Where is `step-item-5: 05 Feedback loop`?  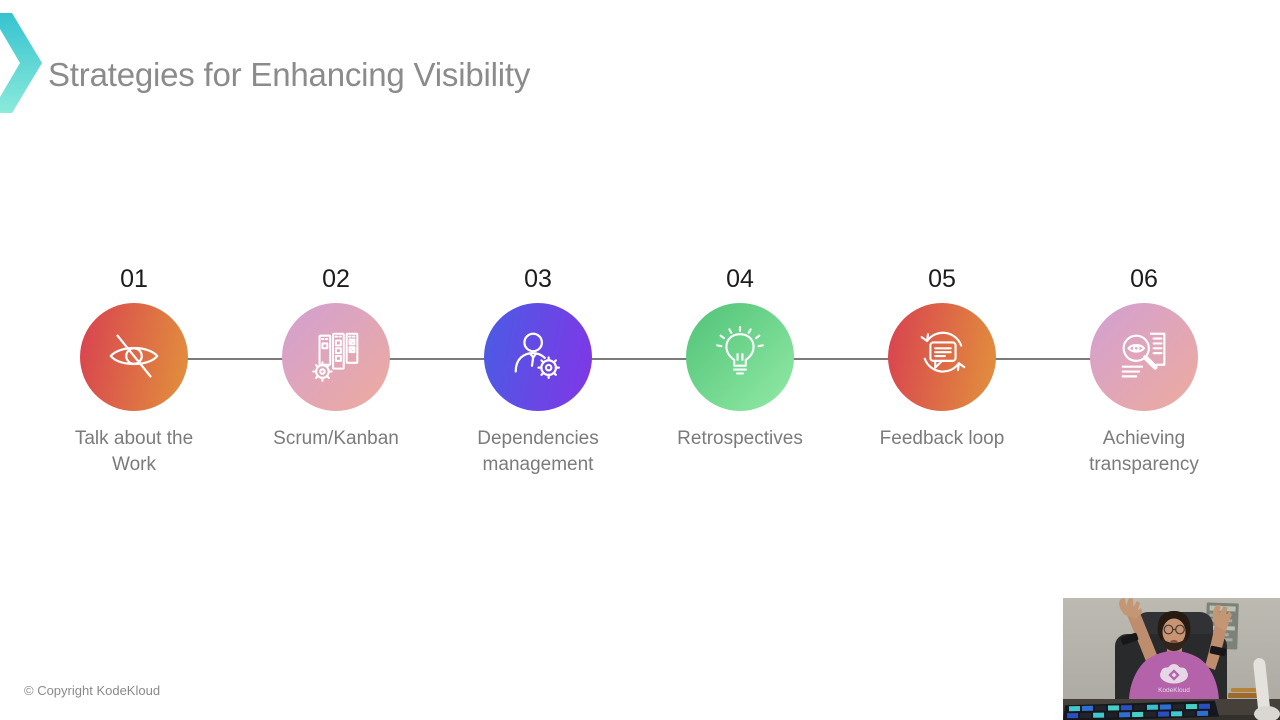
step-item-5: 05 Feedback loop is located at coordinates (942, 370).